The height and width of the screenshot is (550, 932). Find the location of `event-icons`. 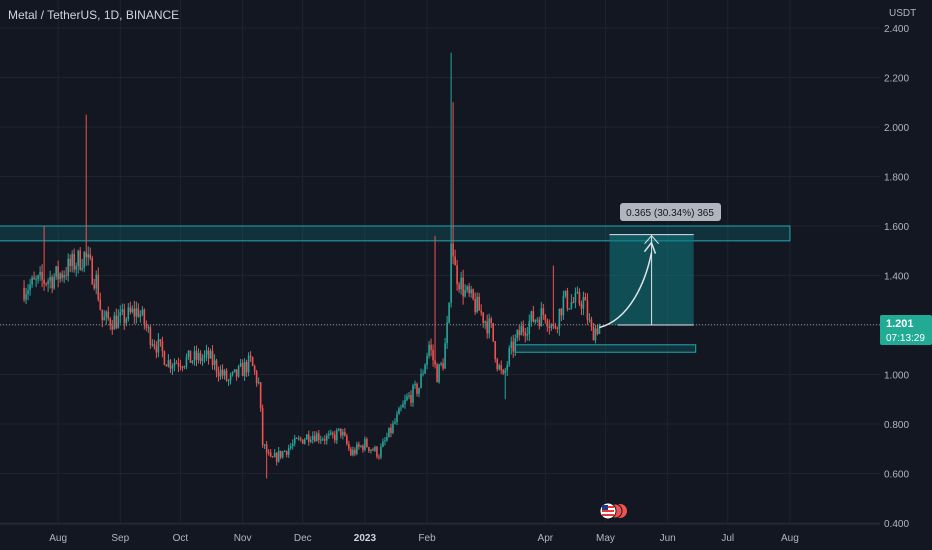

event-icons is located at coordinates (613, 511).